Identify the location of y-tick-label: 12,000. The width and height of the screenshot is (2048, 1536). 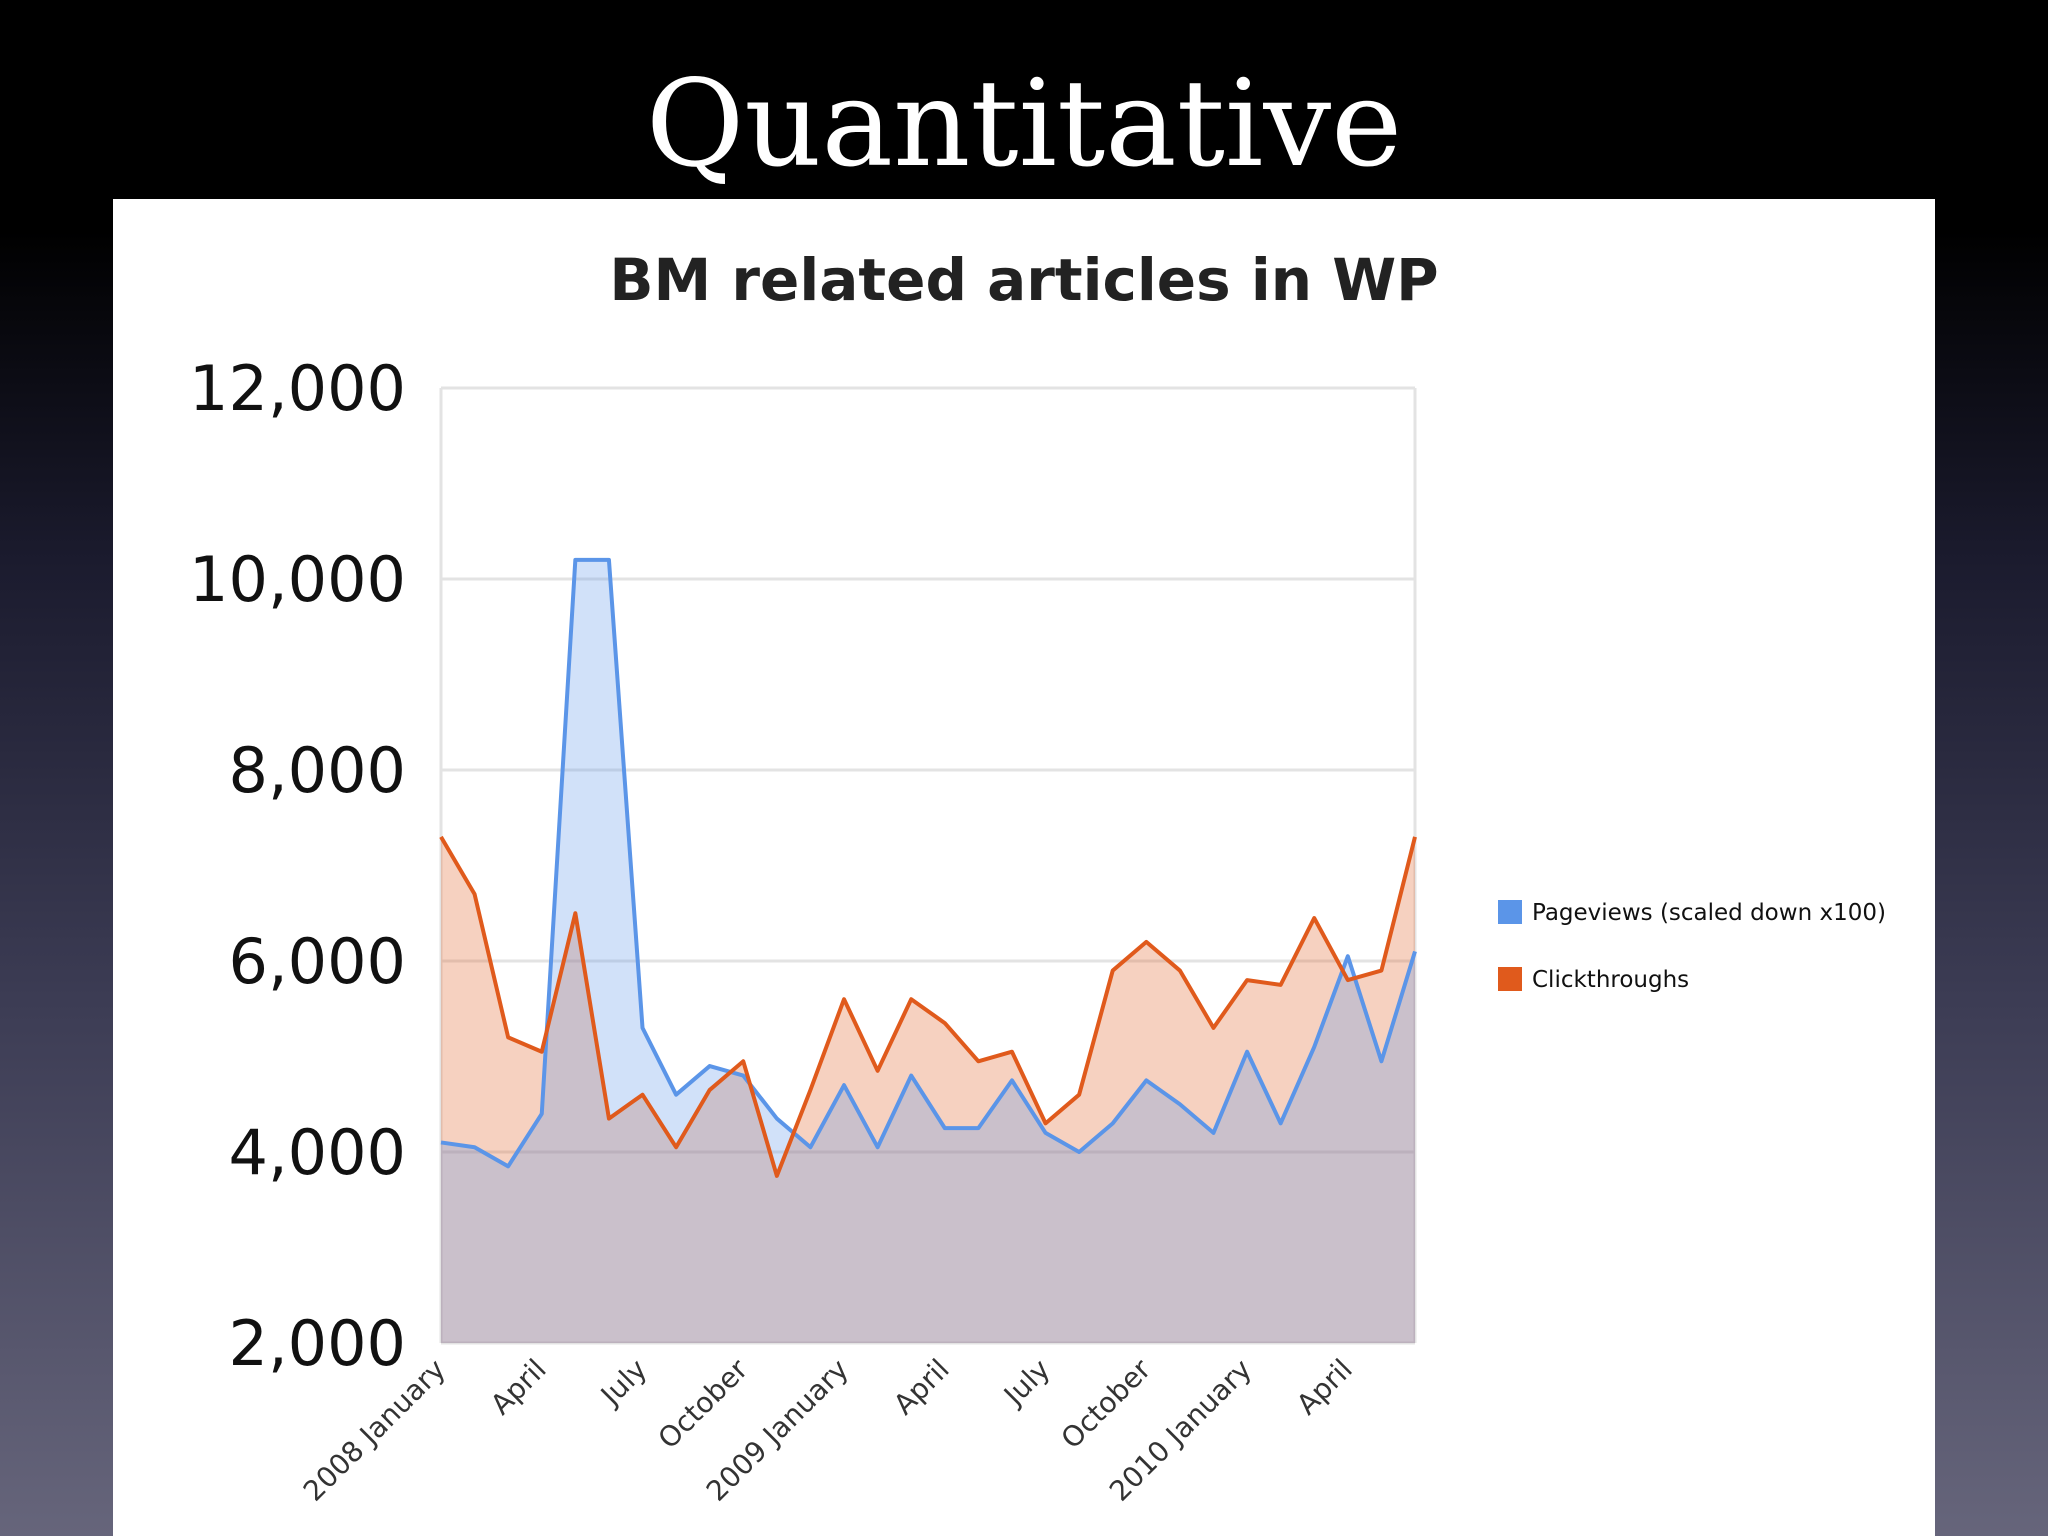
(297, 388).